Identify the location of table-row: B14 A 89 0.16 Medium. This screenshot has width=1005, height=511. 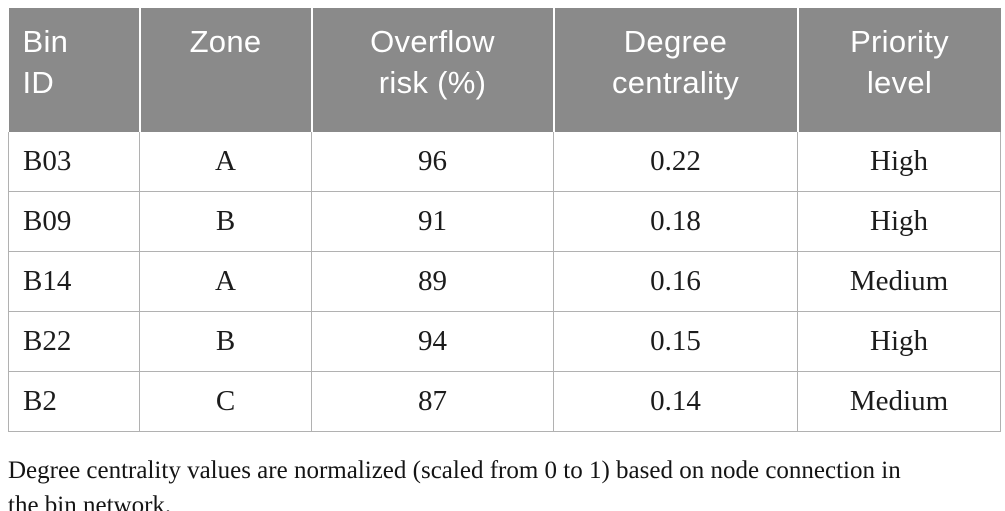
(504, 281).